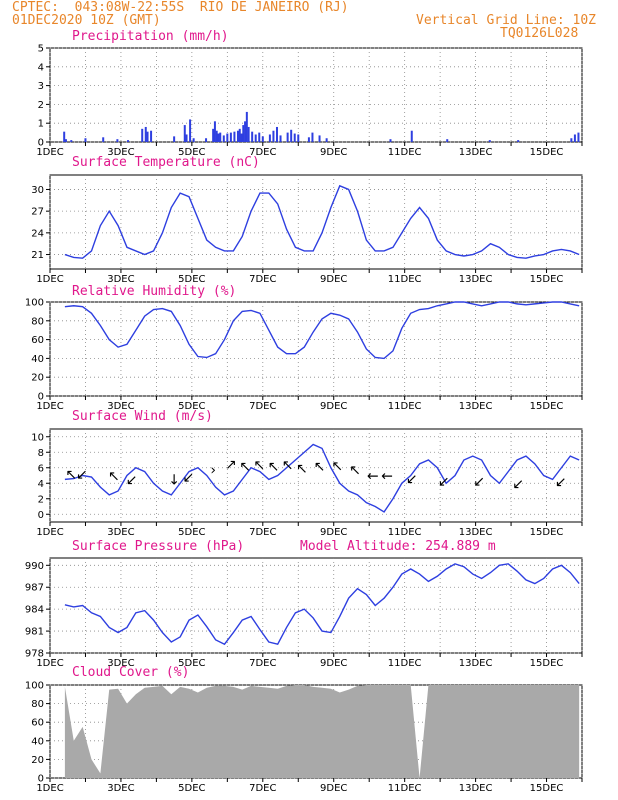 The height and width of the screenshot is (800, 618). What do you see at coordinates (37, 704) in the screenshot?
I see `cloud-ytick-label: 80` at bounding box center [37, 704].